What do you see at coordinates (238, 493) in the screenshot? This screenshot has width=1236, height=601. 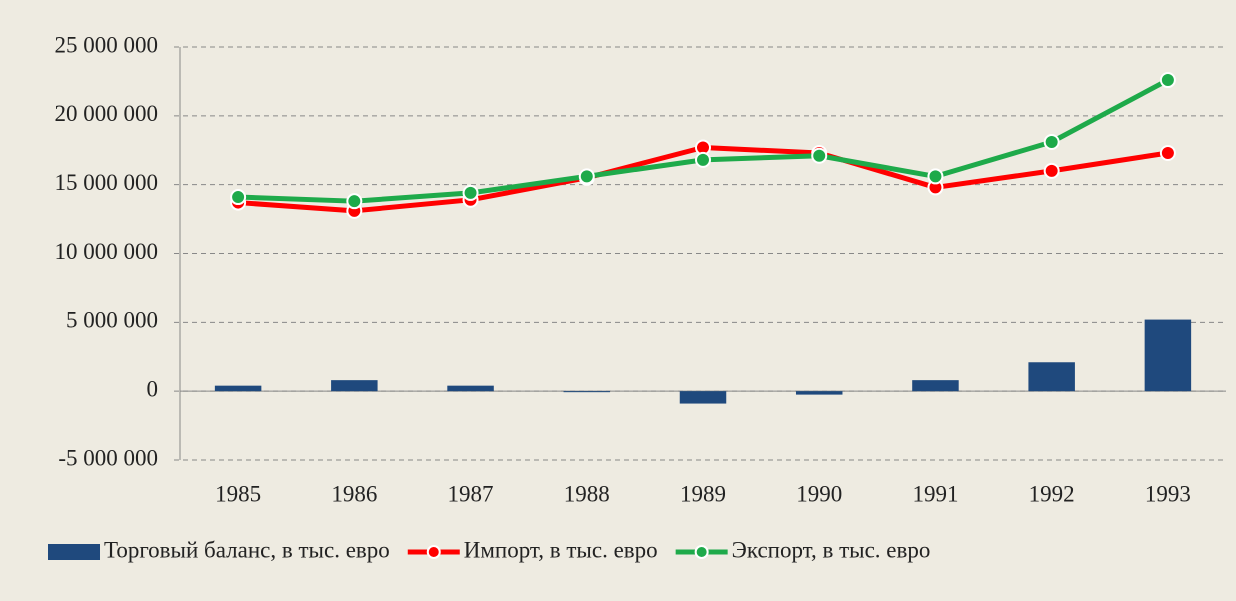 I see `x-tick-label: 1985` at bounding box center [238, 493].